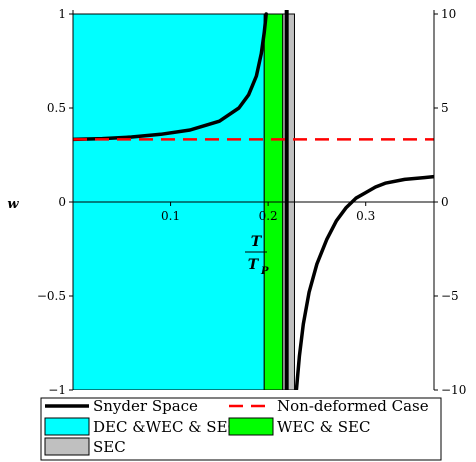 The width and height of the screenshot is (476, 462). What do you see at coordinates (323, 427) in the screenshot?
I see `legend-label-3: WEC & SEC` at bounding box center [323, 427].